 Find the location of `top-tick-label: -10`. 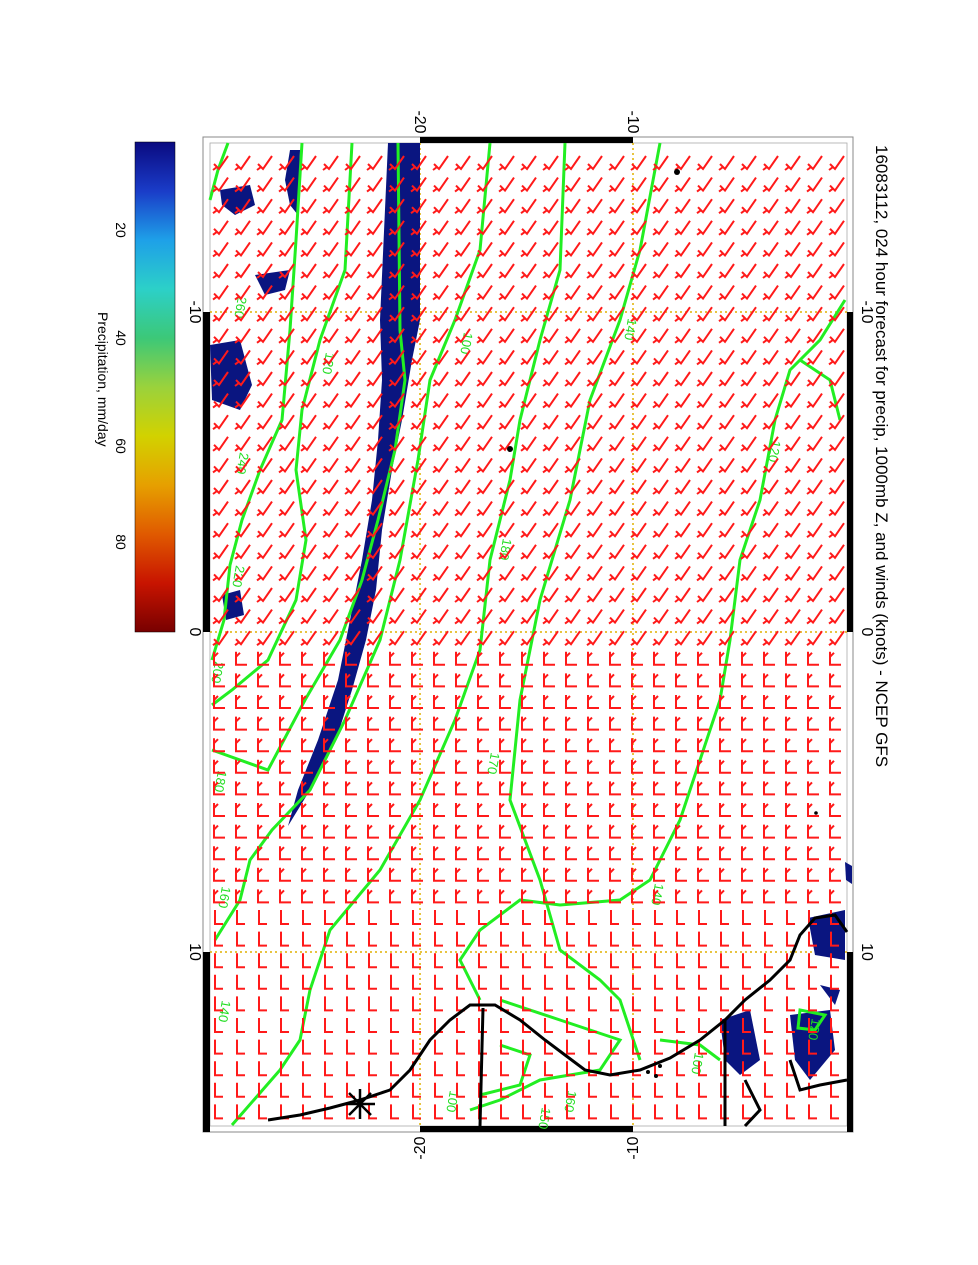

top-tick-label: -10 is located at coordinates (632, 121).